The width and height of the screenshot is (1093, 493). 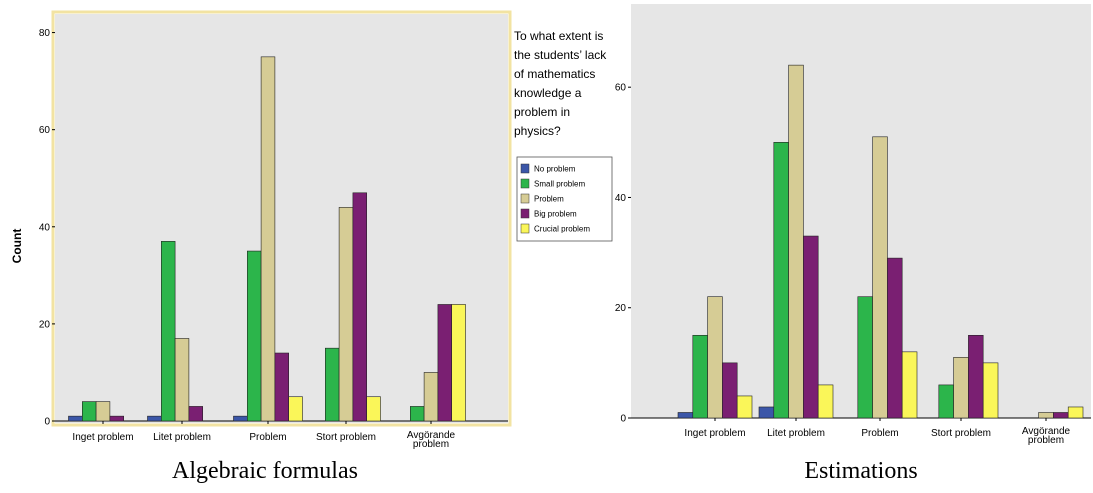 What do you see at coordinates (537, 131) in the screenshot?
I see `legend-title-line-6: physics?` at bounding box center [537, 131].